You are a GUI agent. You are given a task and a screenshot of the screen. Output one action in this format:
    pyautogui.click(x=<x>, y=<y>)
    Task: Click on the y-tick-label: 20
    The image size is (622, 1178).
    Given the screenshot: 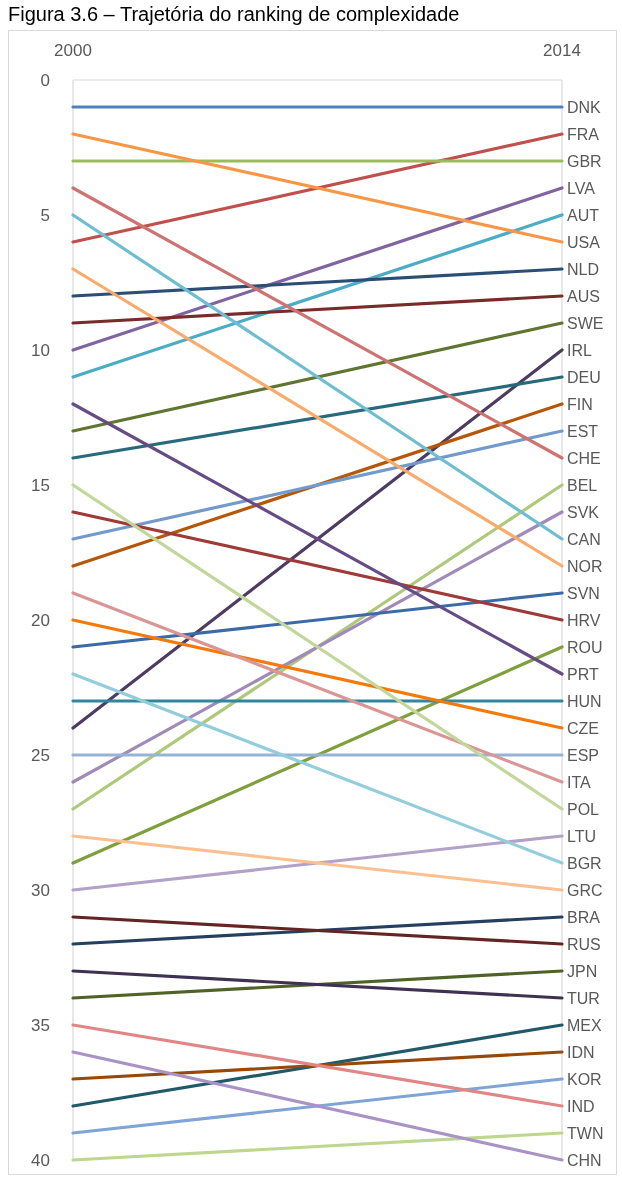 What is the action you would take?
    pyautogui.click(x=40, y=620)
    